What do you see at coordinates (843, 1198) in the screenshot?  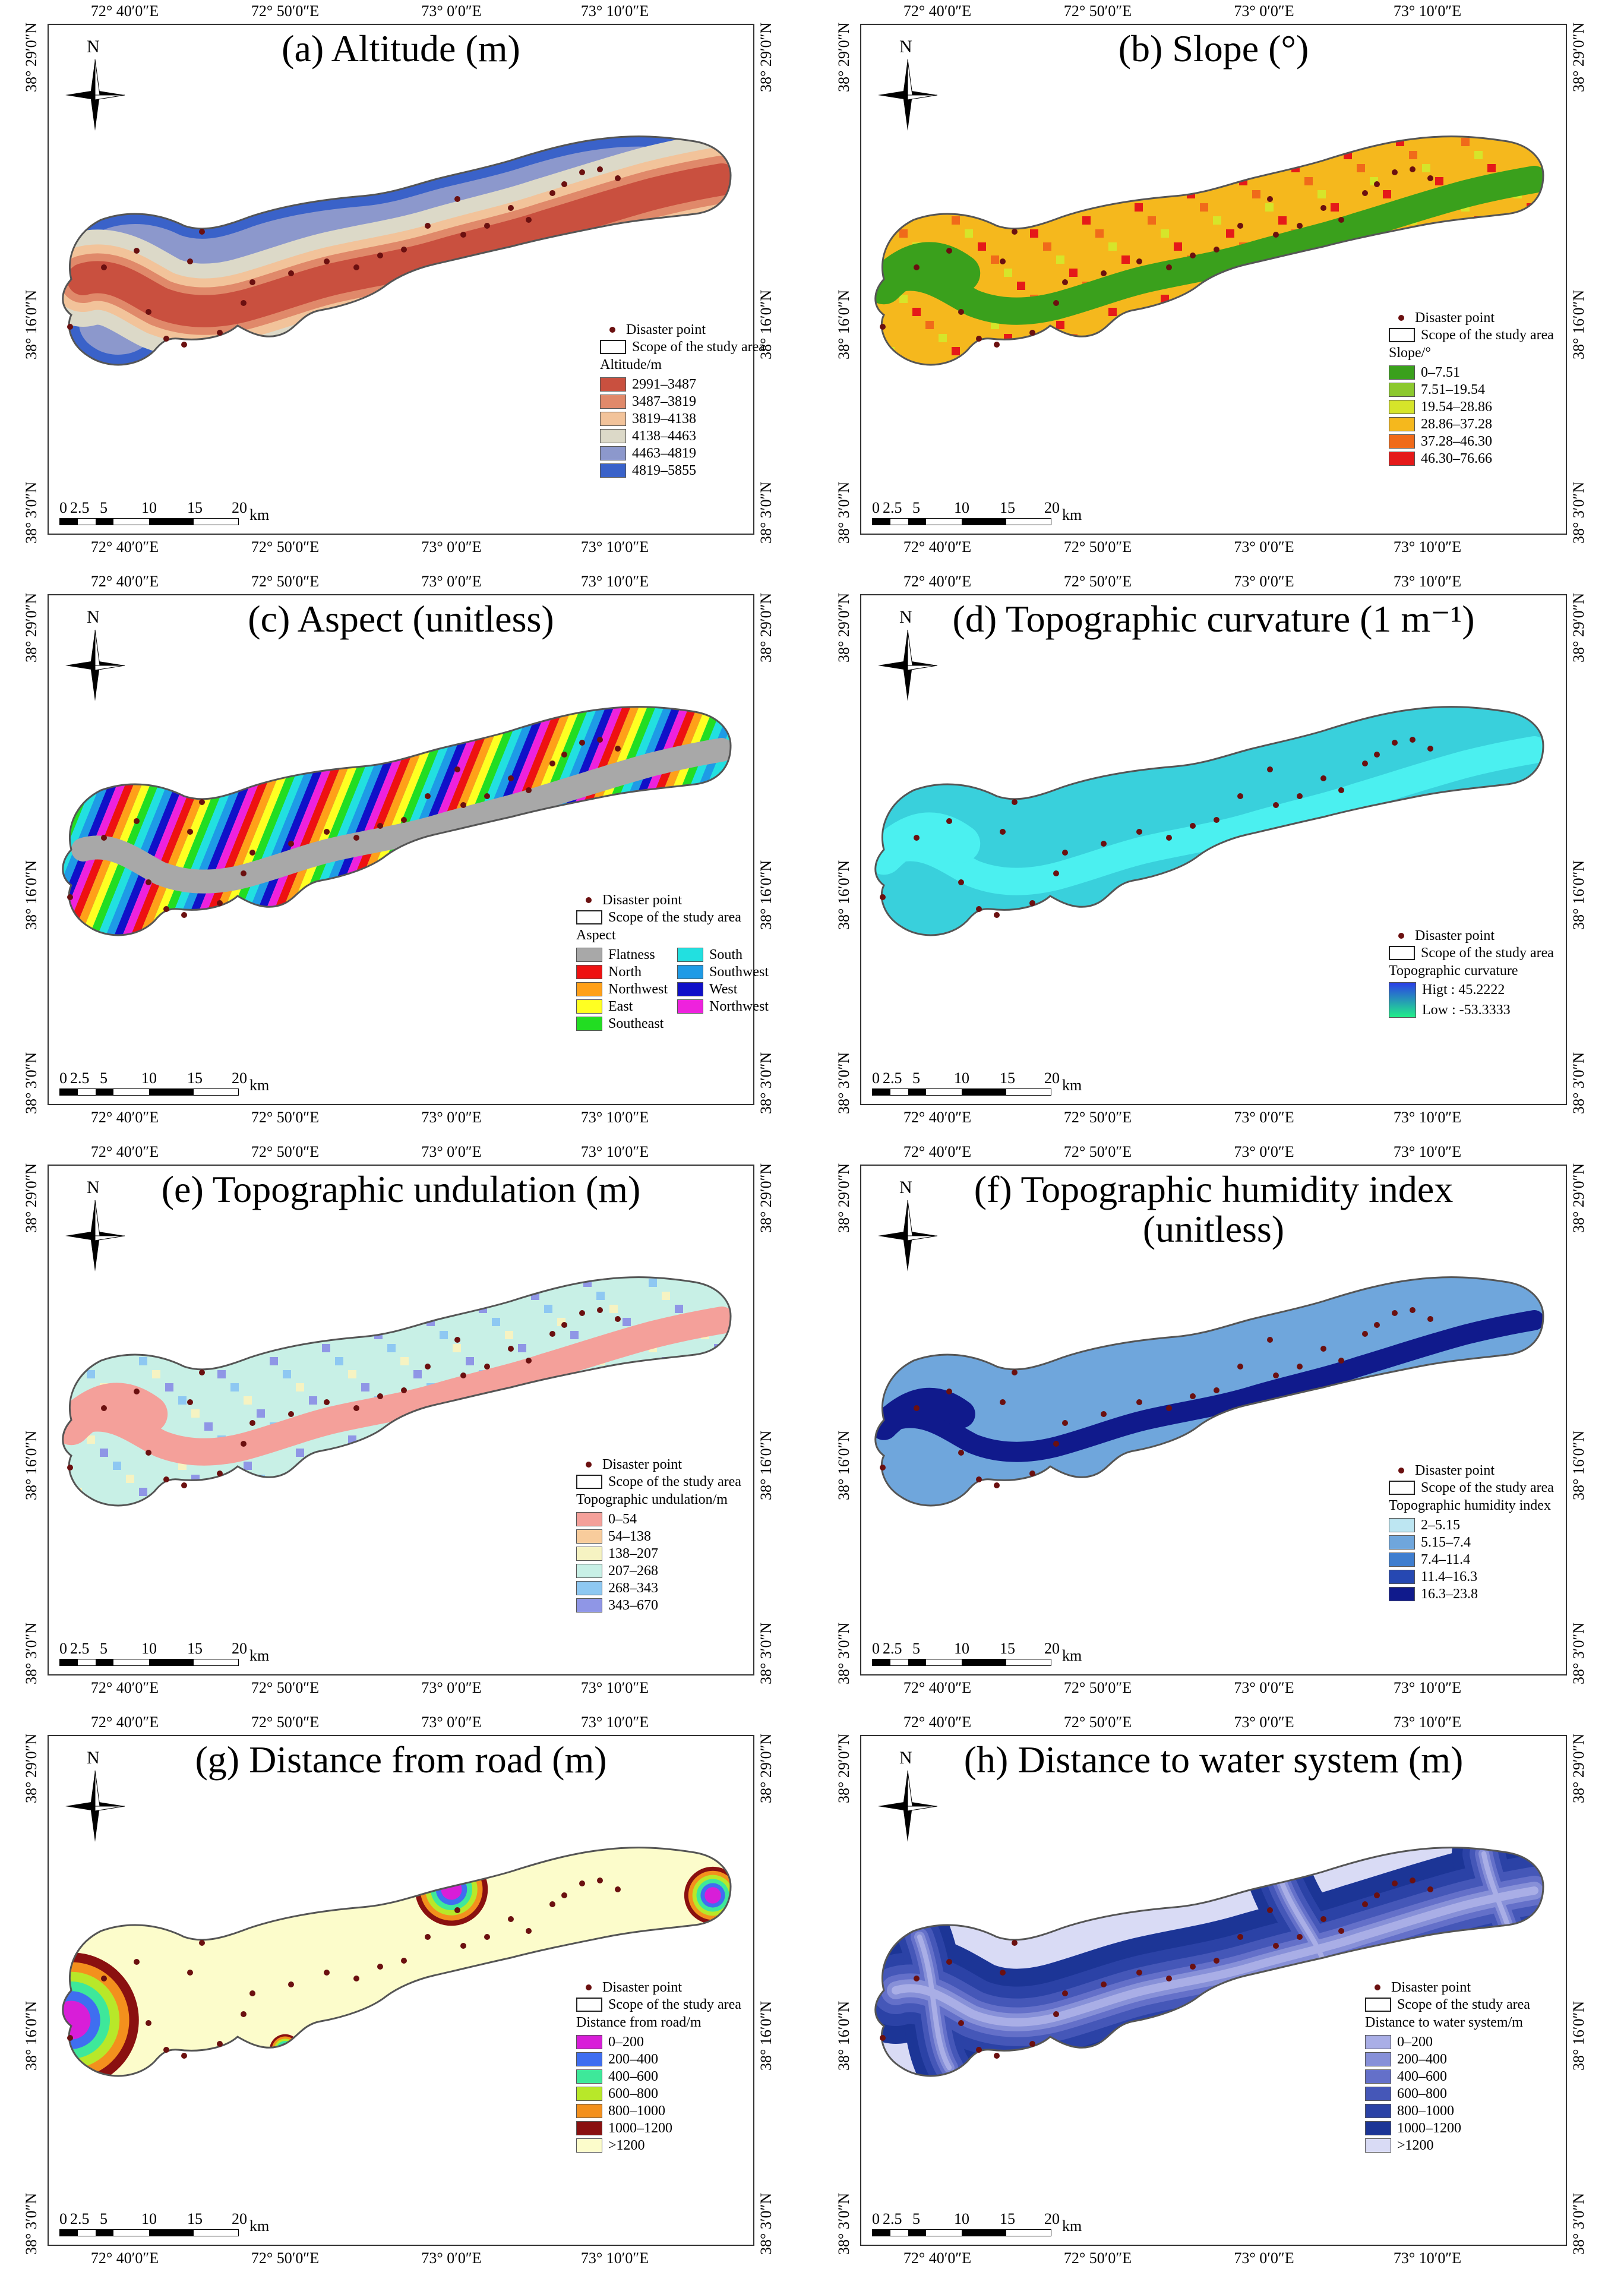 I see `lat-tick-left: 38° 29′0″N` at bounding box center [843, 1198].